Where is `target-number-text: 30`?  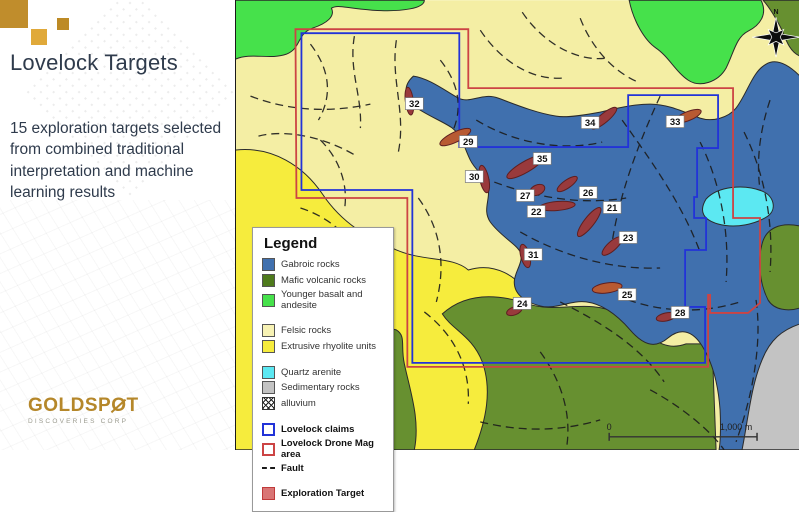
target-number-text: 30 is located at coordinates (474, 177).